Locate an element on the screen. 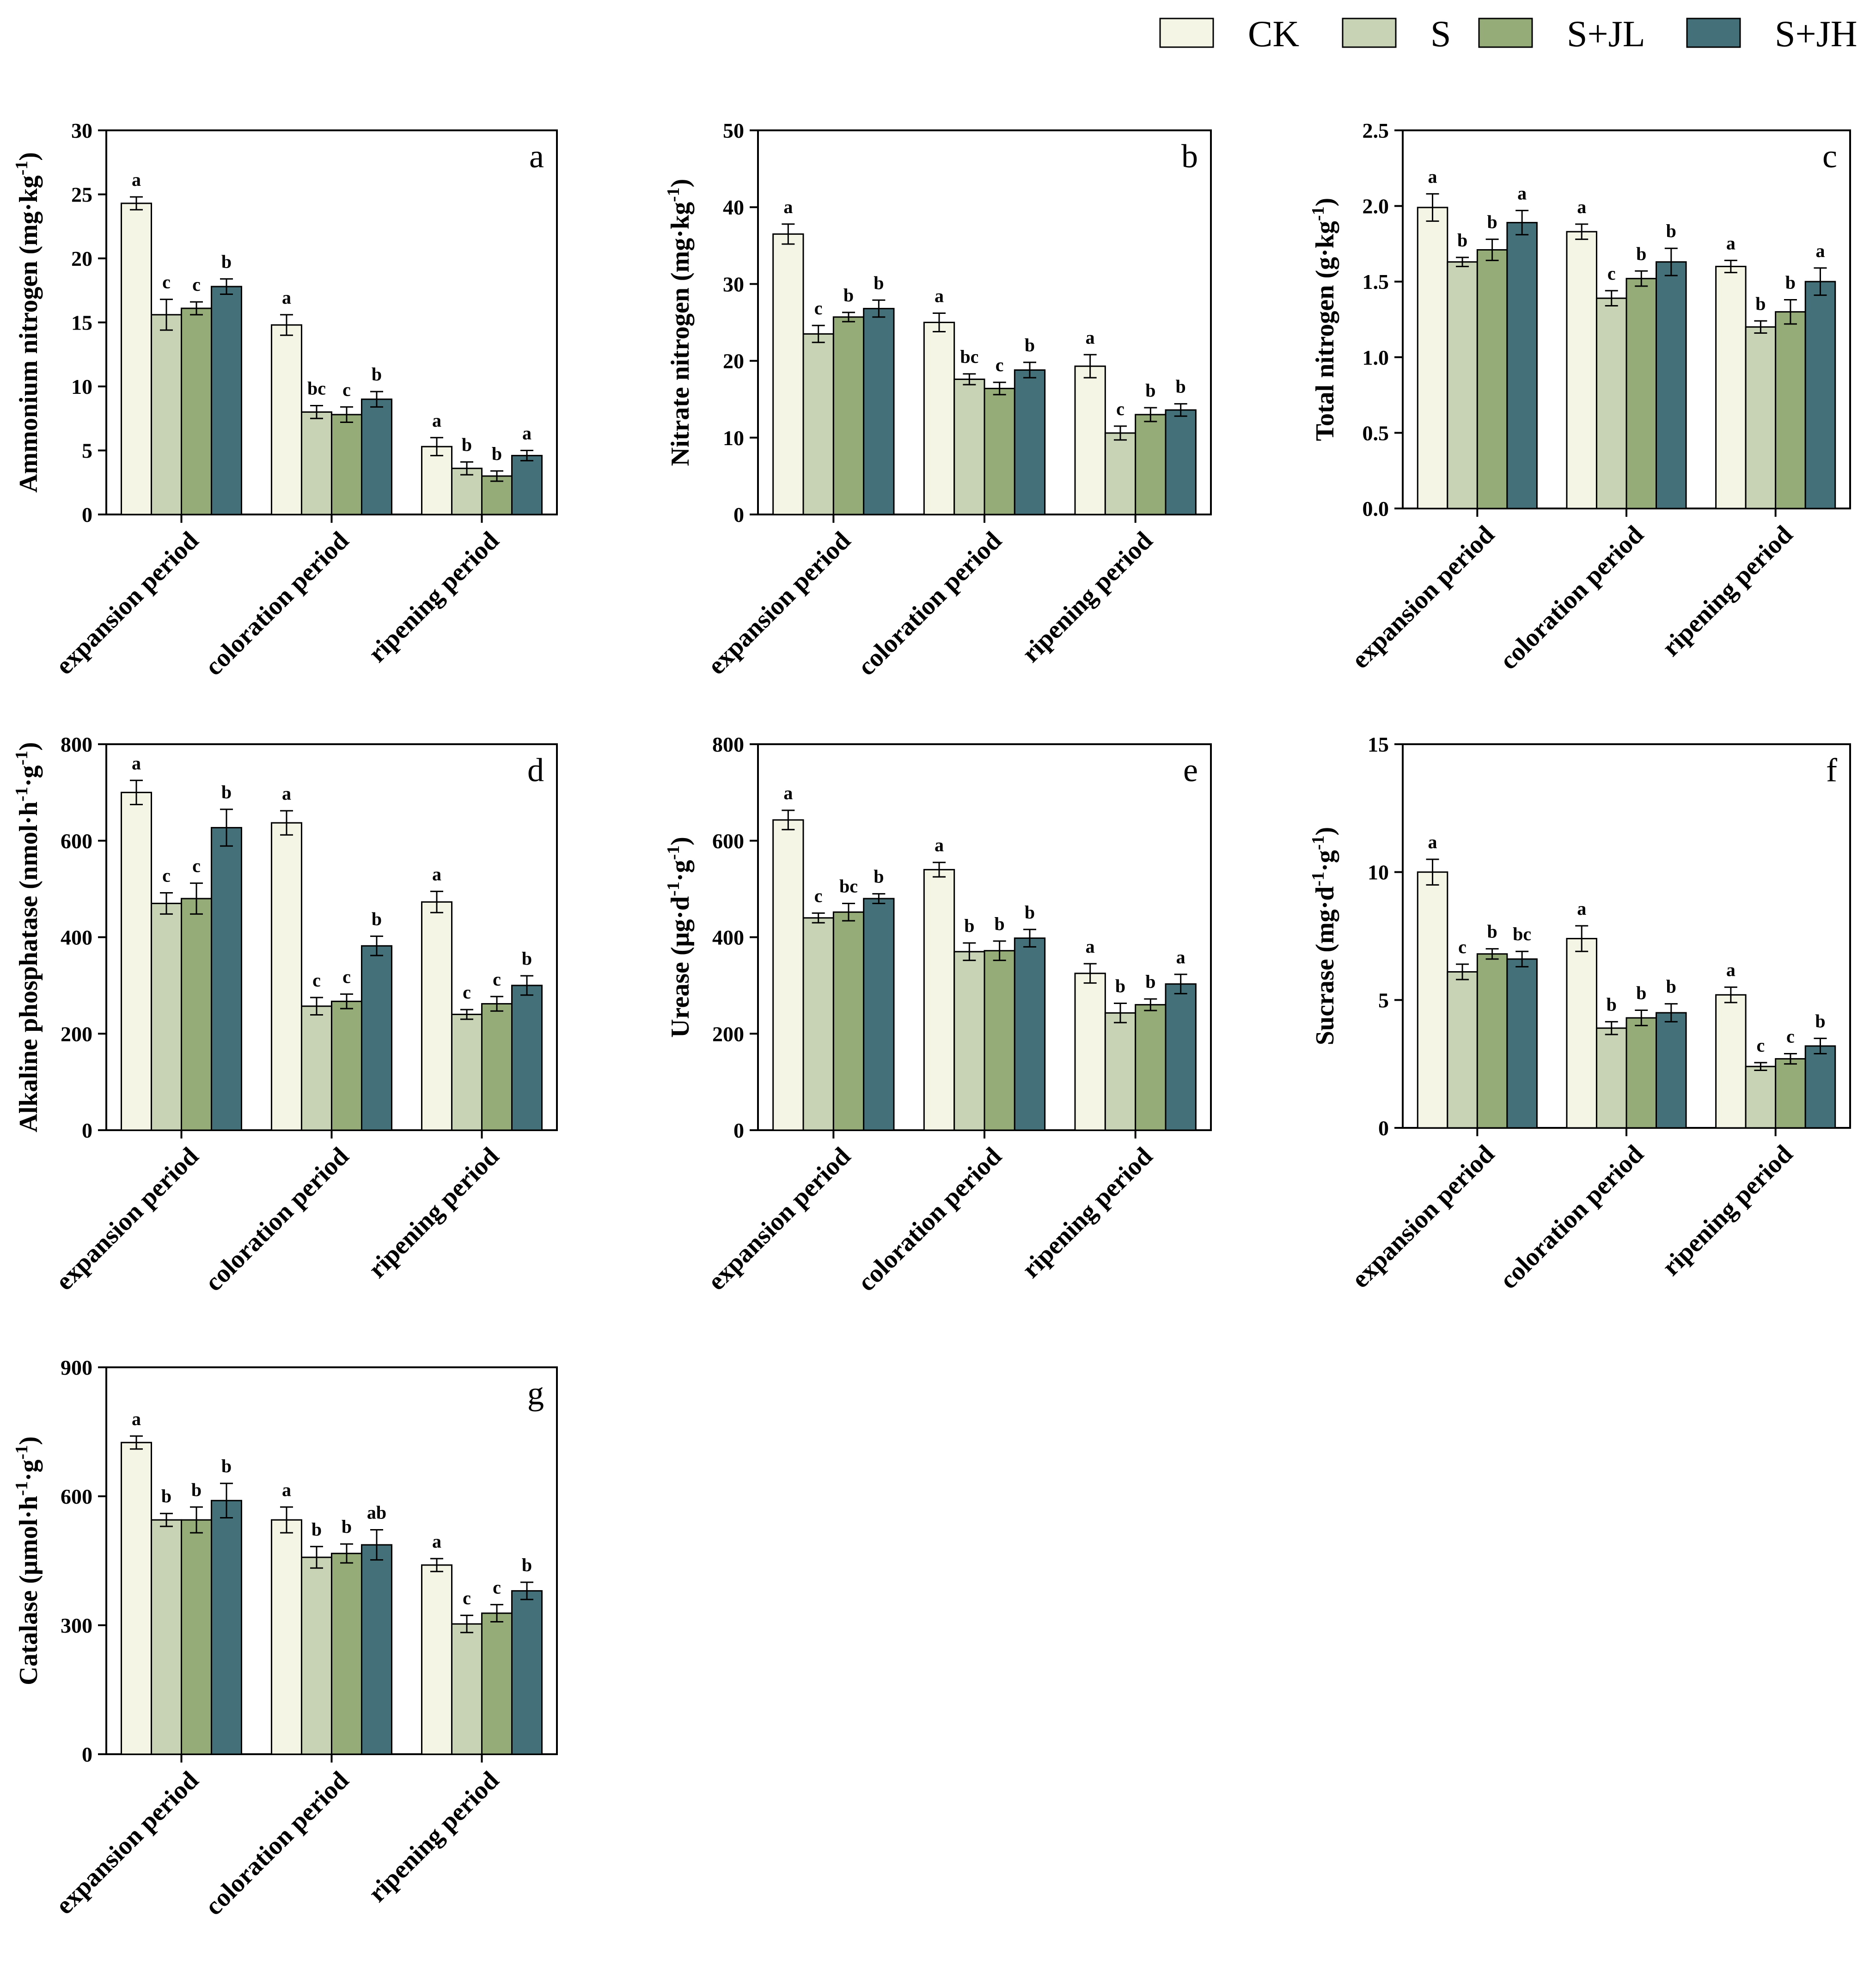 This screenshot has width=1876, height=1971. panel-letter: c is located at coordinates (1829, 156).